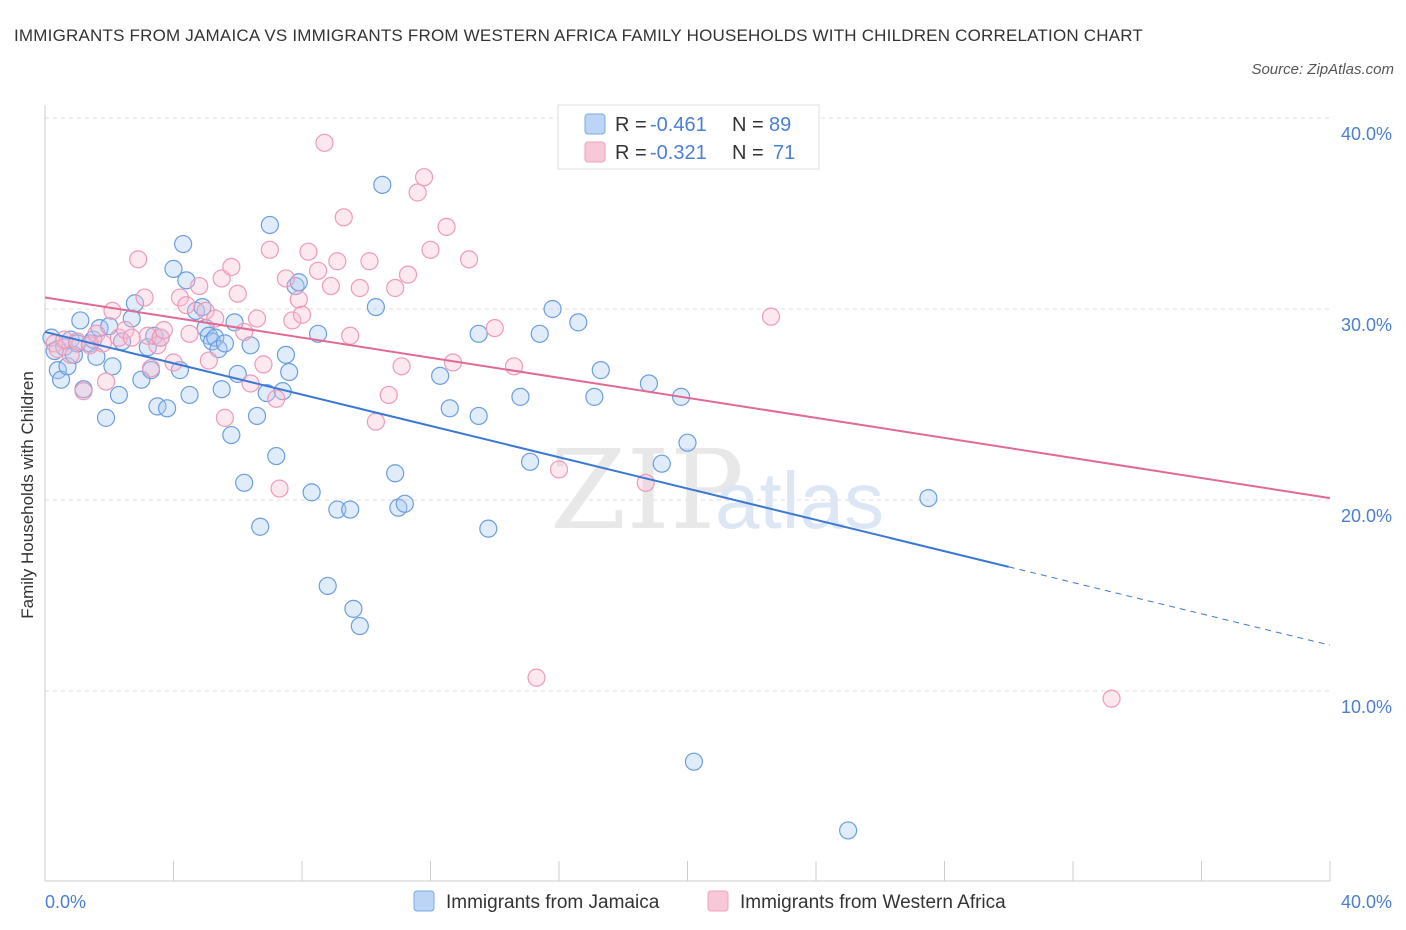  Describe the element at coordinates (65, 902) in the screenshot. I see `x-tick-label-0: 0.0%` at that location.